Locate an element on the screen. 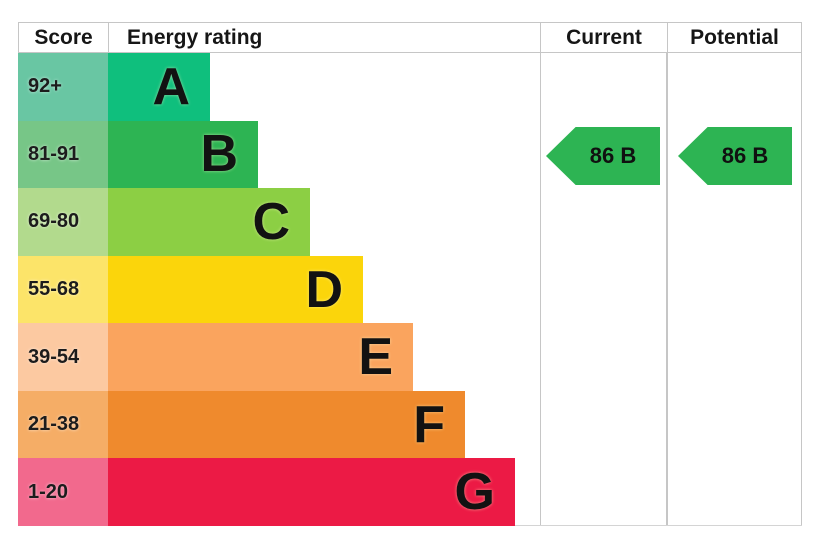 The width and height of the screenshot is (820, 547). header-score: Score is located at coordinates (63, 37).